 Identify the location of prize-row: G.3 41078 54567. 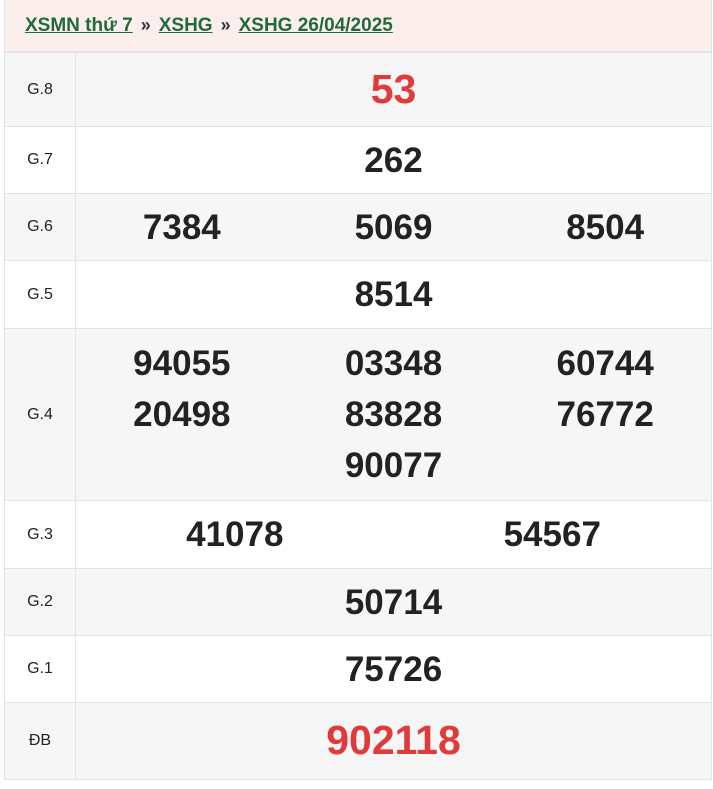
(358, 534).